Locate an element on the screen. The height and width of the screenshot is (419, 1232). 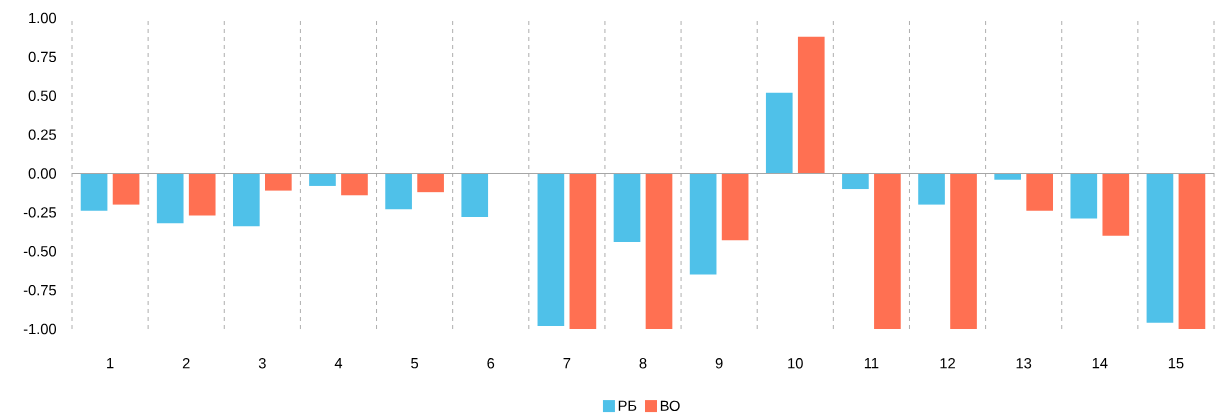
y-tick-label: 1.00 is located at coordinates (43, 18).